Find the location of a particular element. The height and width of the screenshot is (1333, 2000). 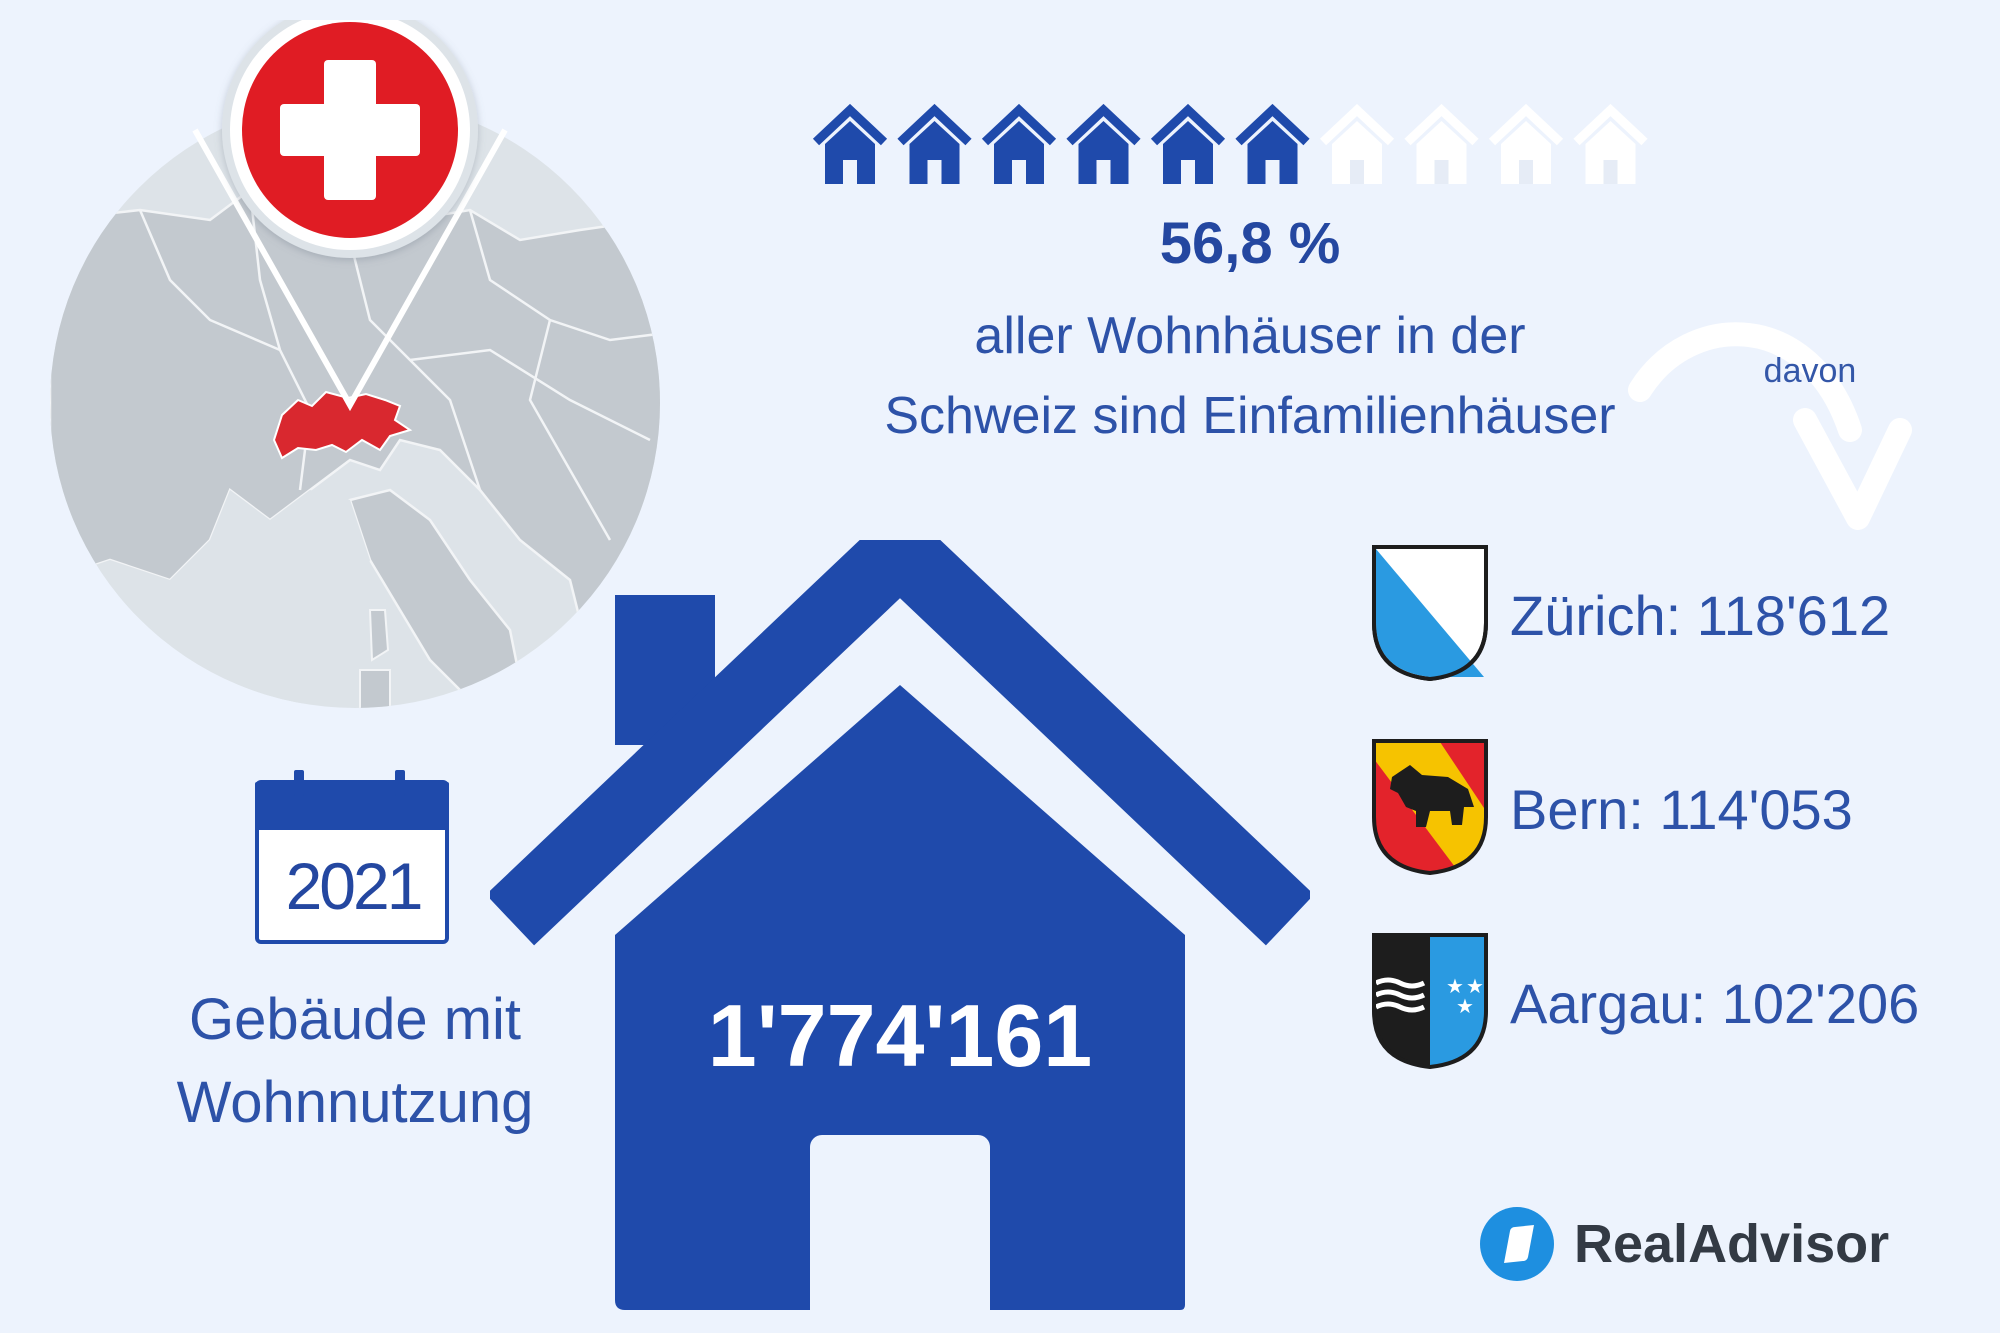

zurich-coat-of-arms-icon is located at coordinates (1430, 613).